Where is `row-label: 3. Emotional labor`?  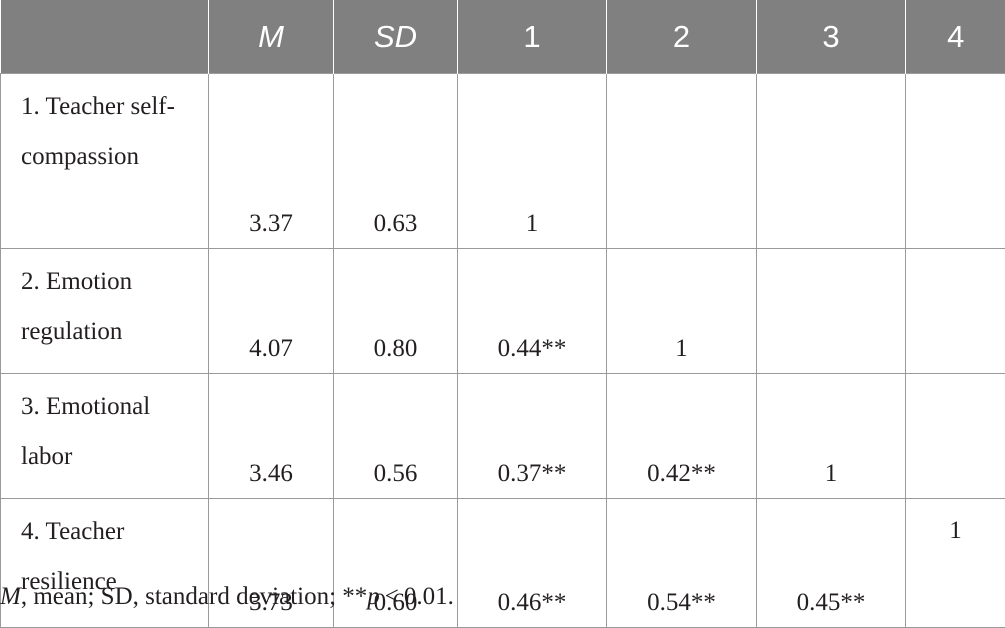 row-label: 3. Emotional labor is located at coordinates (105, 436).